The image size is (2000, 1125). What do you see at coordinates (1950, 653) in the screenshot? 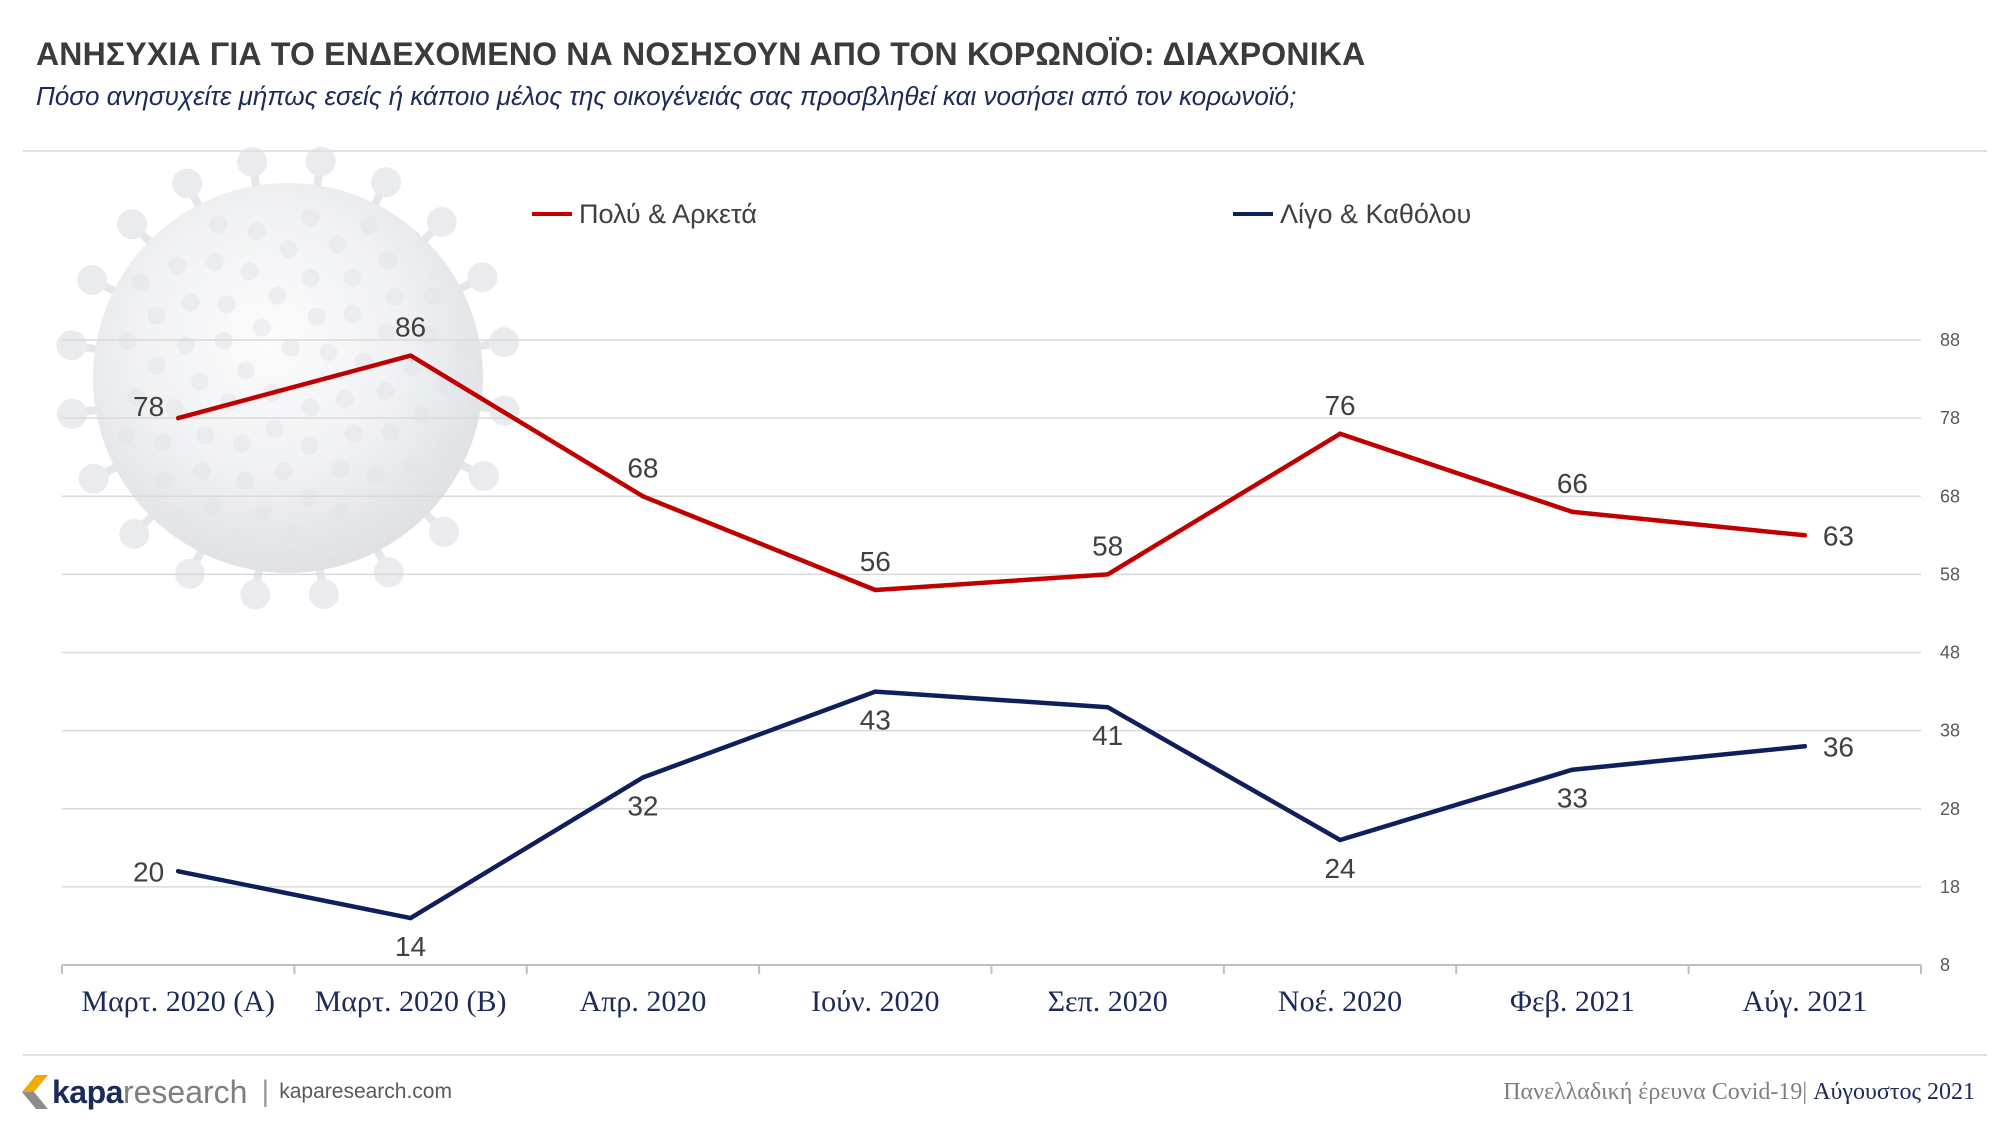
I see `y-tick-label: 48` at bounding box center [1950, 653].